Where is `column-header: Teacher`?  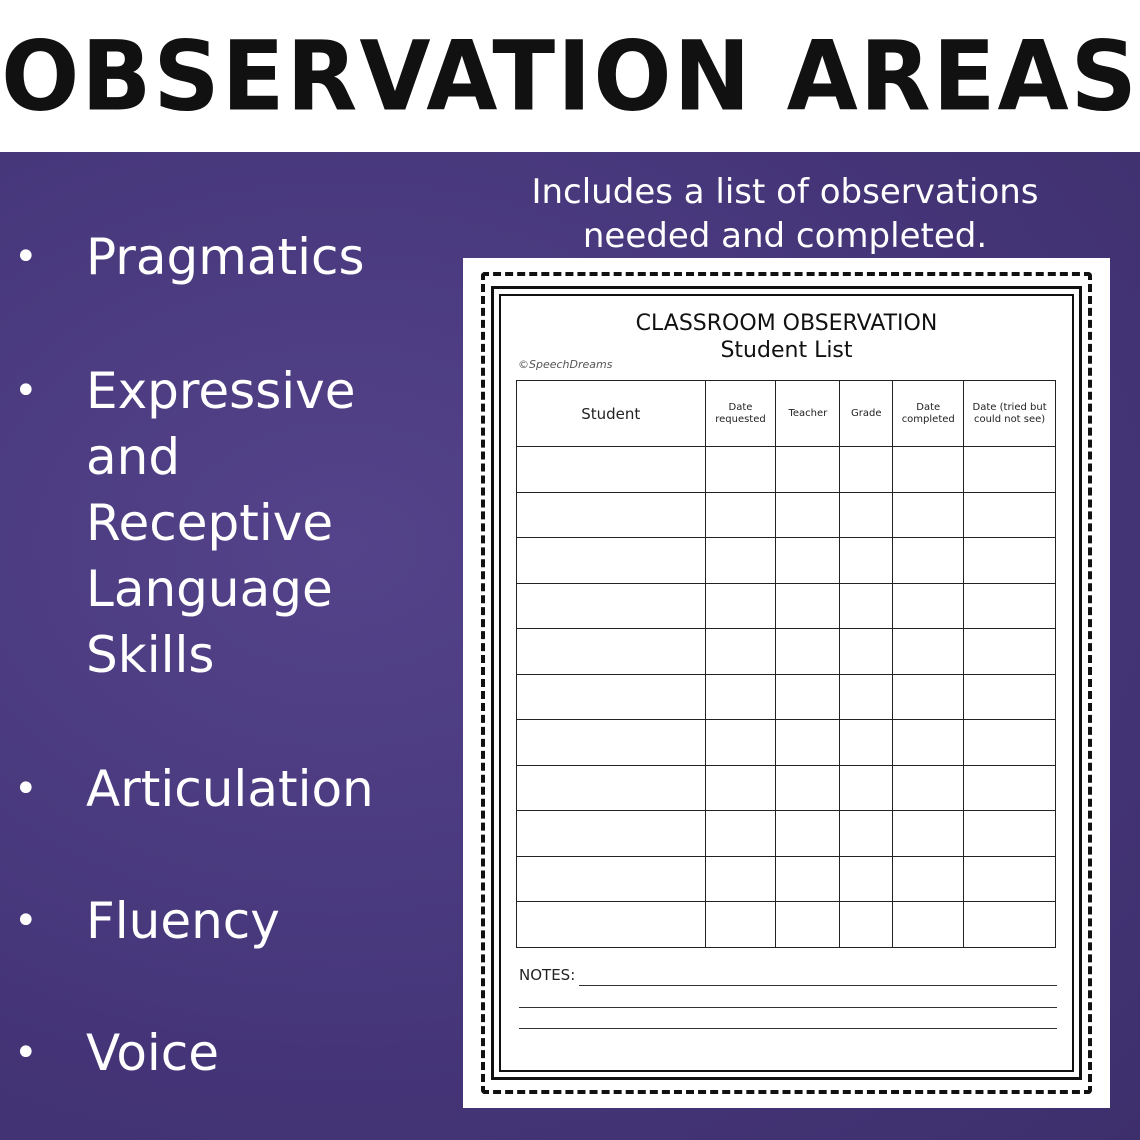
column-header: Teacher is located at coordinates (808, 413).